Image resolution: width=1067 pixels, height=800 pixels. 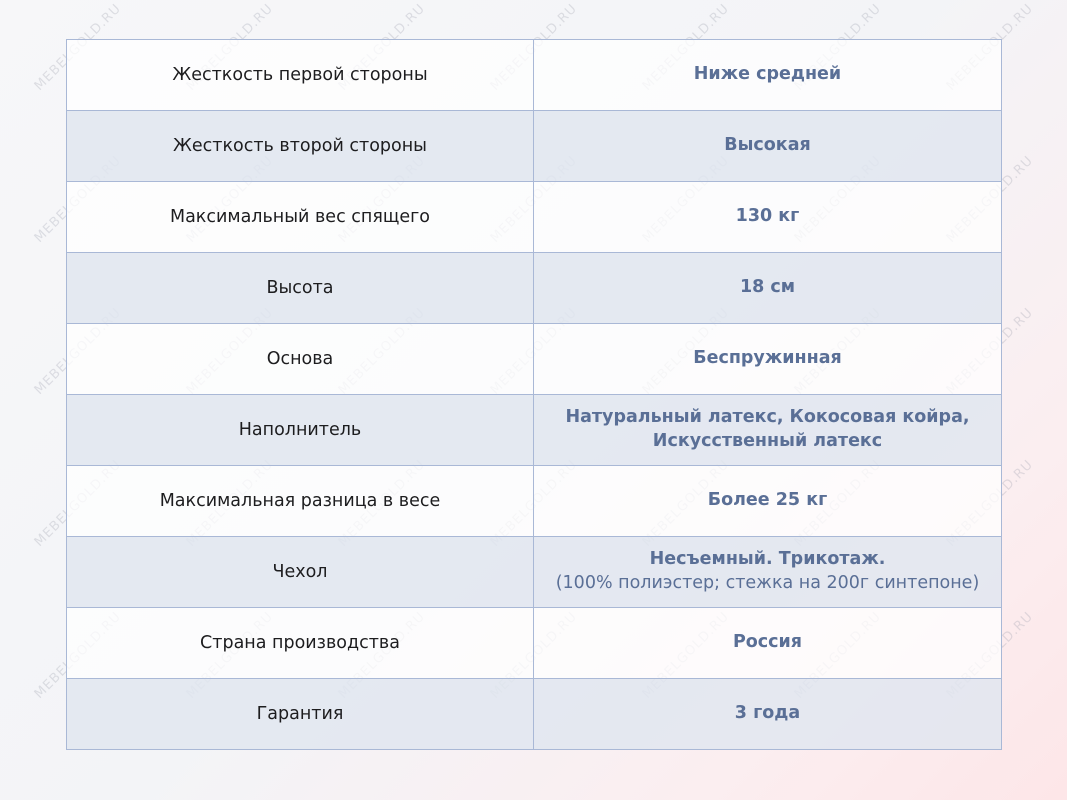 I want to click on spec-value: Ниже средней, so click(x=767, y=75).